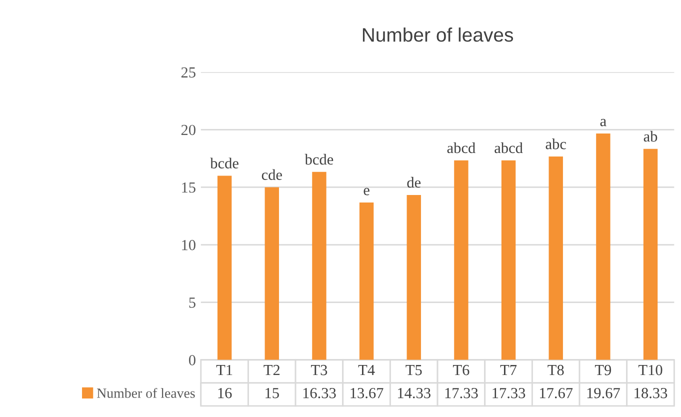  What do you see at coordinates (192, 360) in the screenshot?
I see `y-tick-label: 0` at bounding box center [192, 360].